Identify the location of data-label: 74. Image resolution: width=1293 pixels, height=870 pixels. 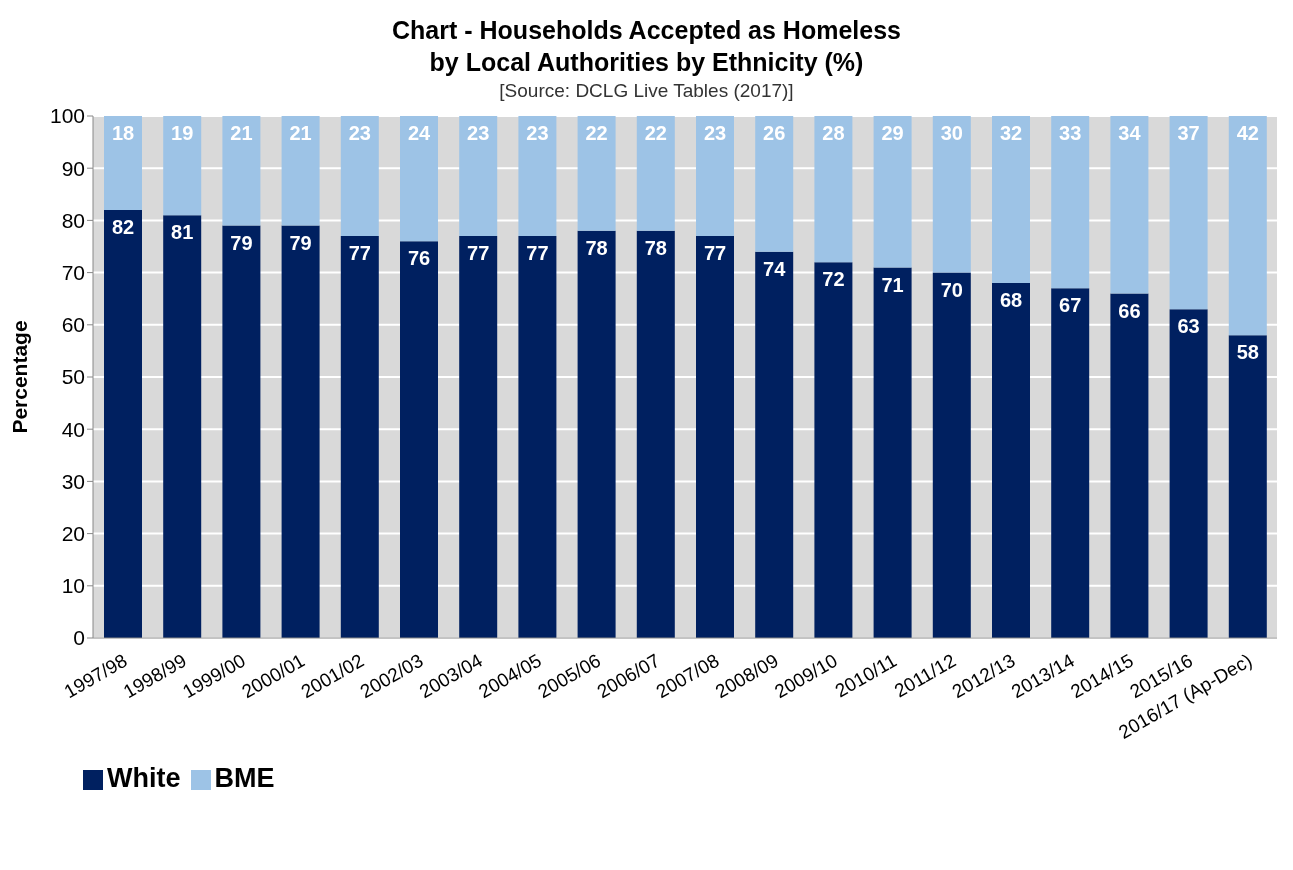
(775, 268).